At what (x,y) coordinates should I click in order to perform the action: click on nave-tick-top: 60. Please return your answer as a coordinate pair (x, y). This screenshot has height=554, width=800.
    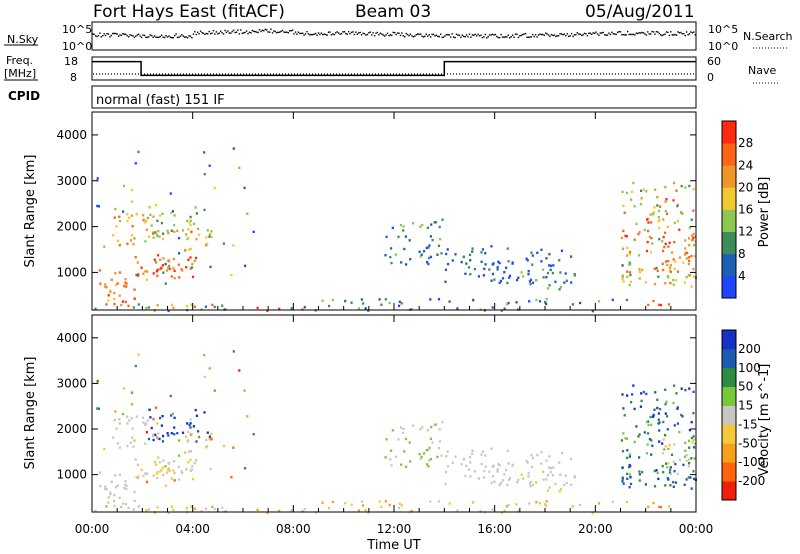
    Looking at the image, I should click on (714, 61).